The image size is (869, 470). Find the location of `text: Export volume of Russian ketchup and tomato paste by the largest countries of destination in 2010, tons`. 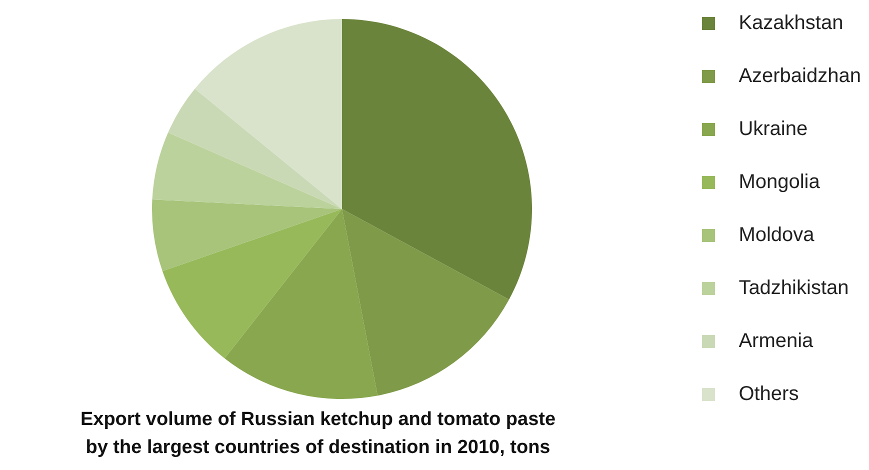

text: Export volume of Russian ketchup and tomato paste by the largest countries of destination in 2010, tons is located at coordinates (318, 434).